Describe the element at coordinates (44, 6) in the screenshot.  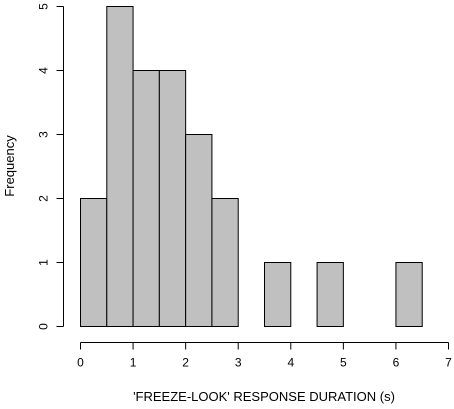
I see `y-tick-label: 5` at that location.